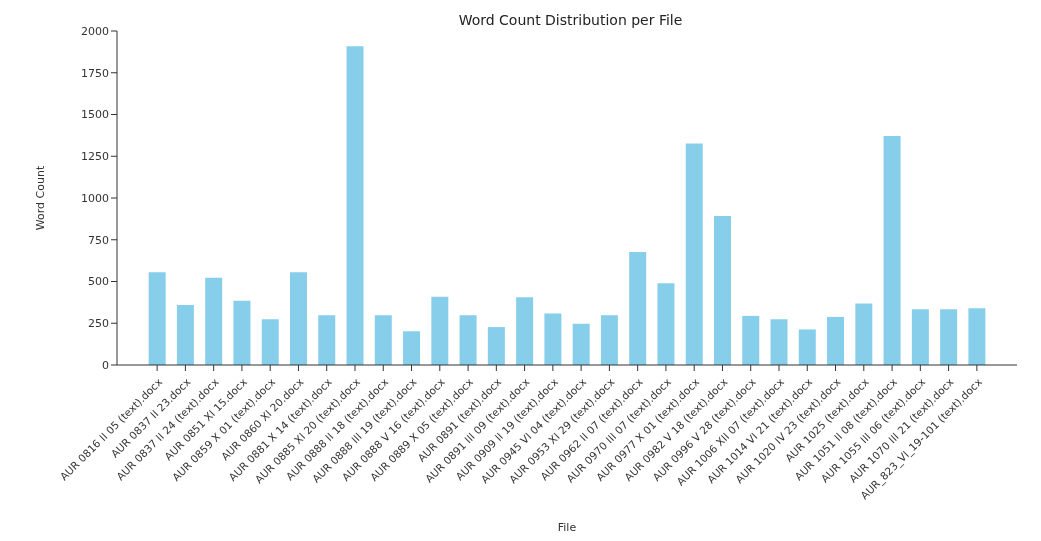  Describe the element at coordinates (105, 365) in the screenshot. I see `y-tick-label: 0` at that location.